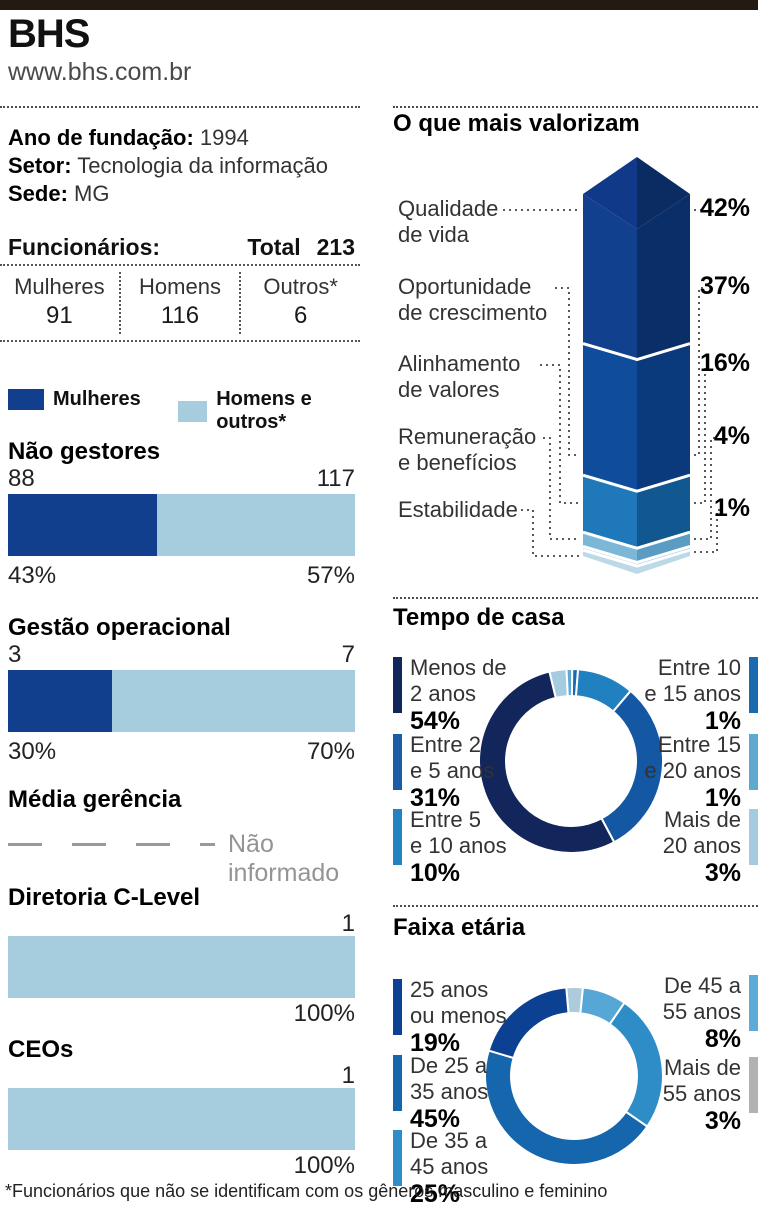 The height and width of the screenshot is (1214, 758). I want to click on pct-right: 70%, so click(330, 751).